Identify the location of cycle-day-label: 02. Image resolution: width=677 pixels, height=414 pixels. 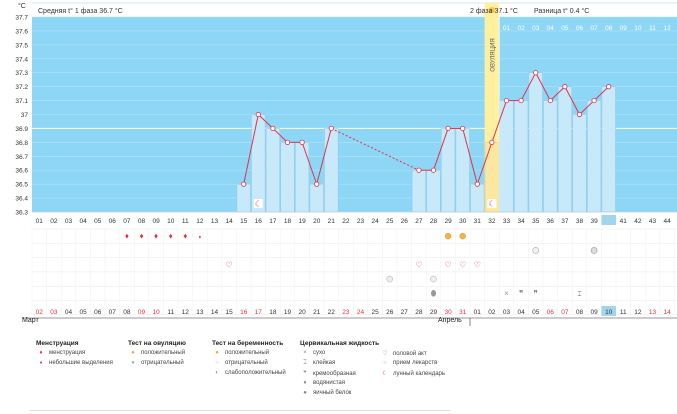
(54, 221).